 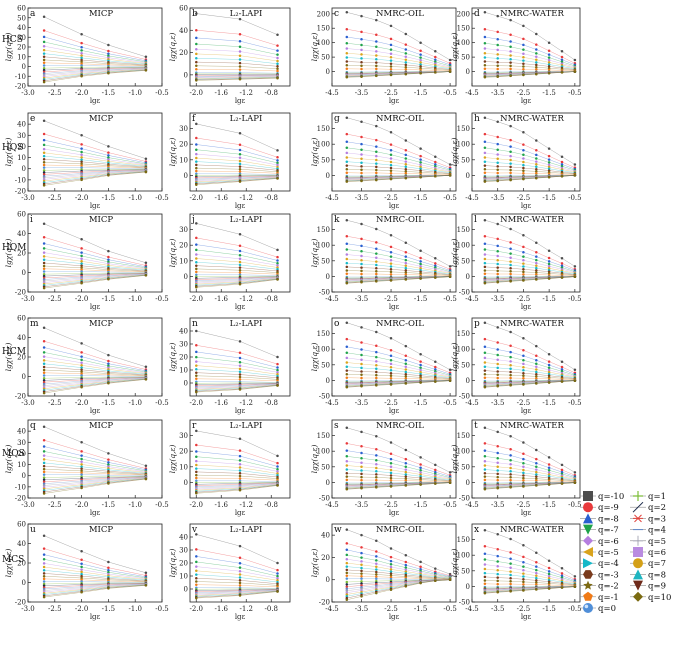 I want to click on series-line-q4, so click(x=95, y=276).